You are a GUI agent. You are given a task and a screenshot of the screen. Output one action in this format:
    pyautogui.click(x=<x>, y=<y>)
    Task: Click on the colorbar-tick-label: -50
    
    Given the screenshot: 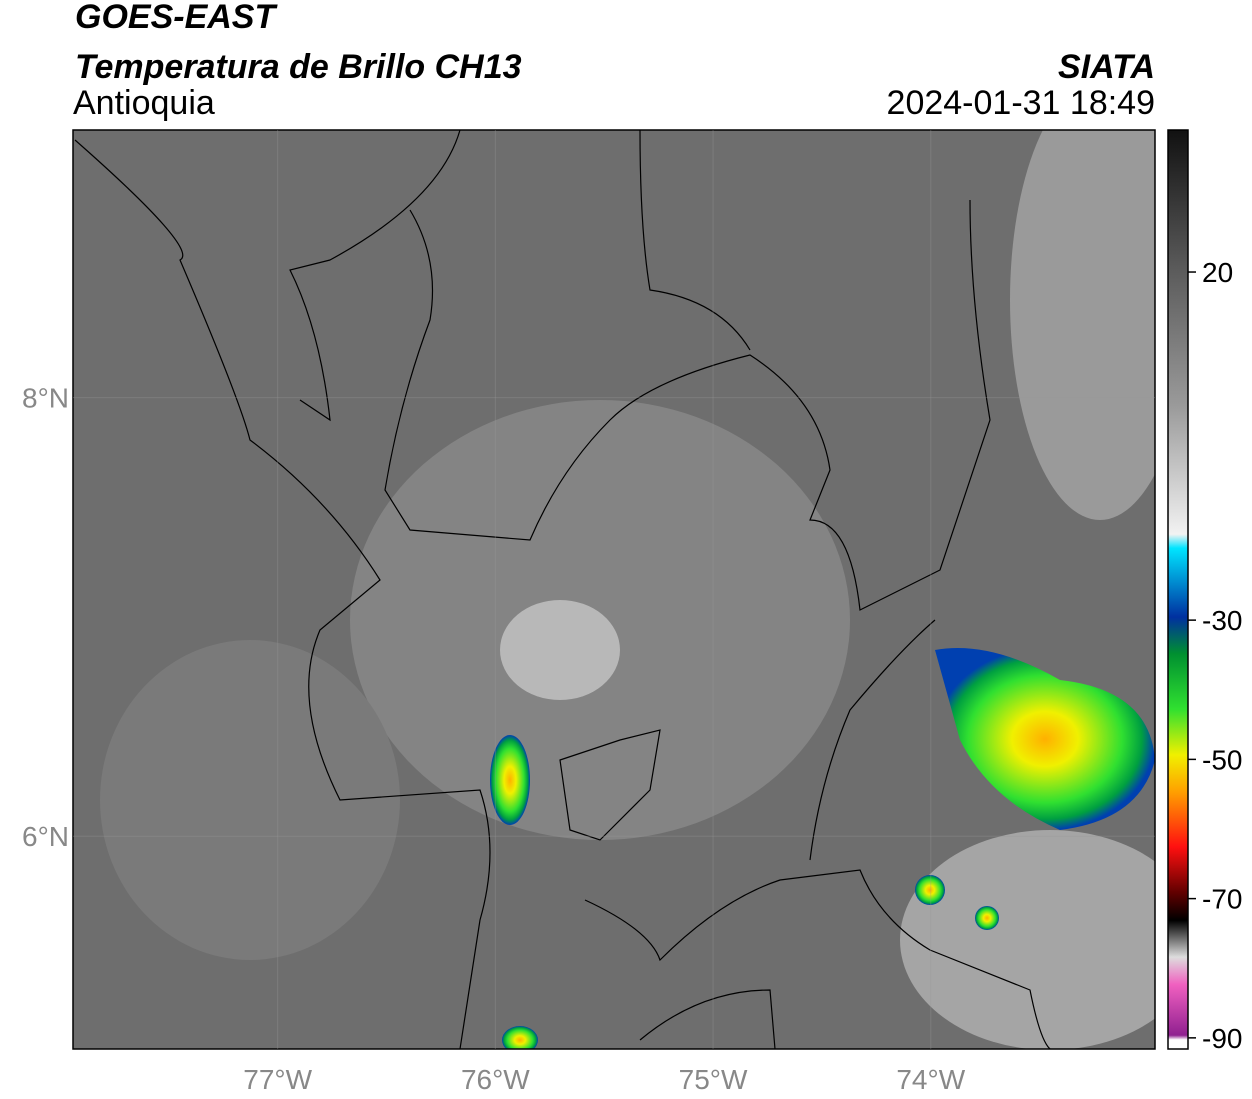 What is the action you would take?
    pyautogui.click(x=1222, y=759)
    